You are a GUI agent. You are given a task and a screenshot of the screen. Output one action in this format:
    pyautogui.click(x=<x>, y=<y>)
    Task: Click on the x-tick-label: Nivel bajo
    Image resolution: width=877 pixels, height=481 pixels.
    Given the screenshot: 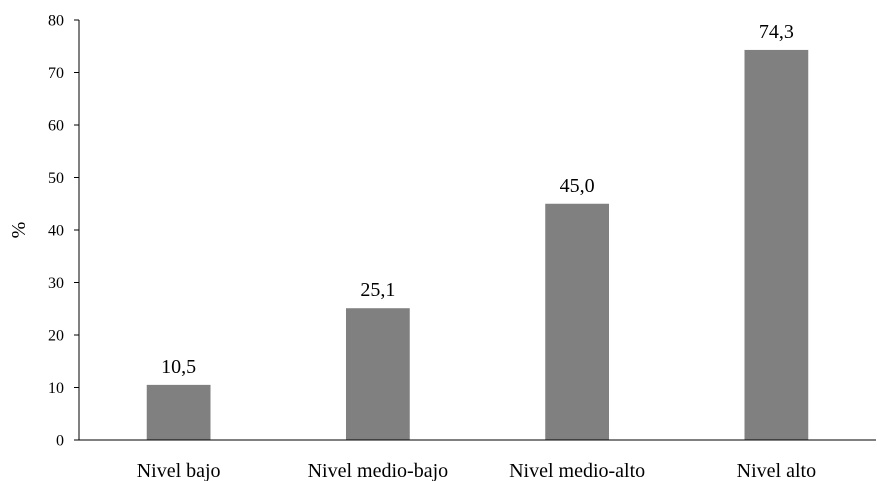 What is the action you would take?
    pyautogui.click(x=179, y=470)
    